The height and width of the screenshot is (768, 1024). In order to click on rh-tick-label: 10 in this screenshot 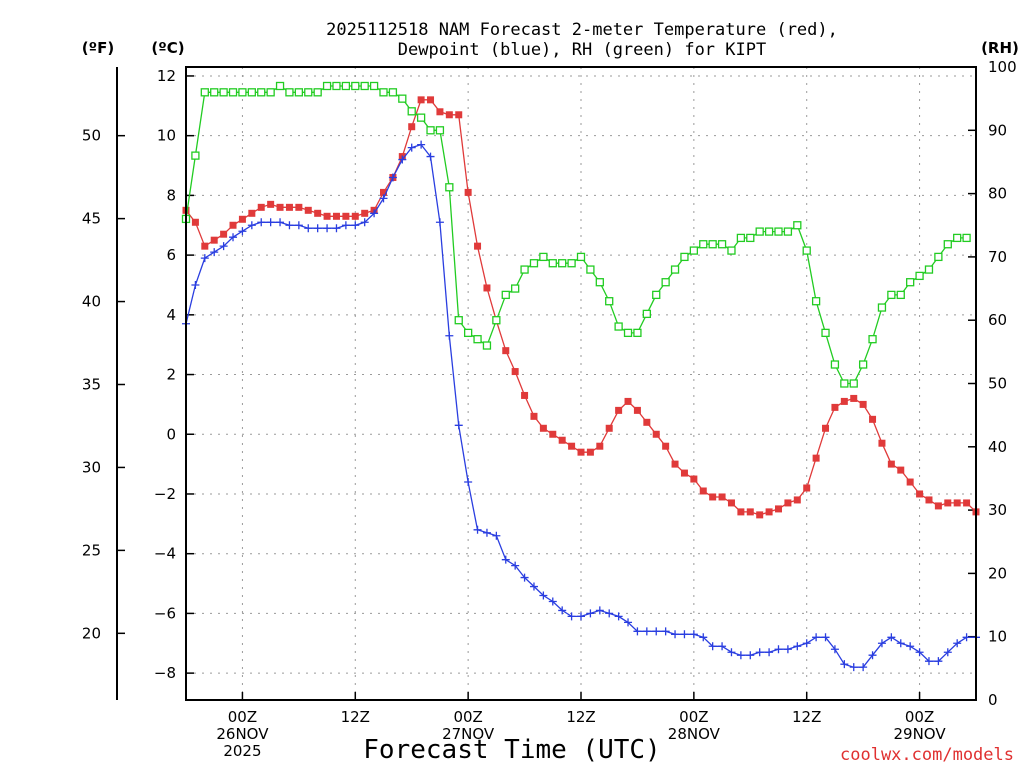, I will do `click(997, 637)`.